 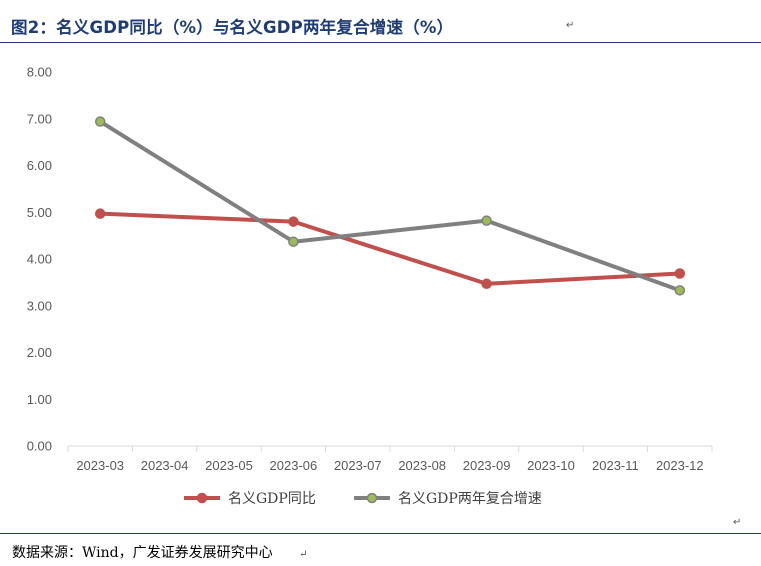 I want to click on source-note: 数据来源：Wind，广发证券发展研究中心 ↵, so click(x=159, y=552).